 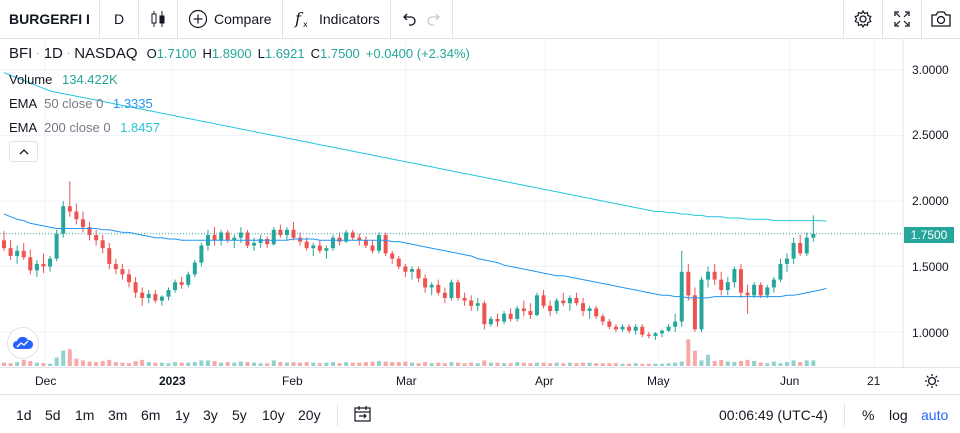 I want to click on study-ema200: EMA 200 close 0 1.8457, so click(x=84, y=127).